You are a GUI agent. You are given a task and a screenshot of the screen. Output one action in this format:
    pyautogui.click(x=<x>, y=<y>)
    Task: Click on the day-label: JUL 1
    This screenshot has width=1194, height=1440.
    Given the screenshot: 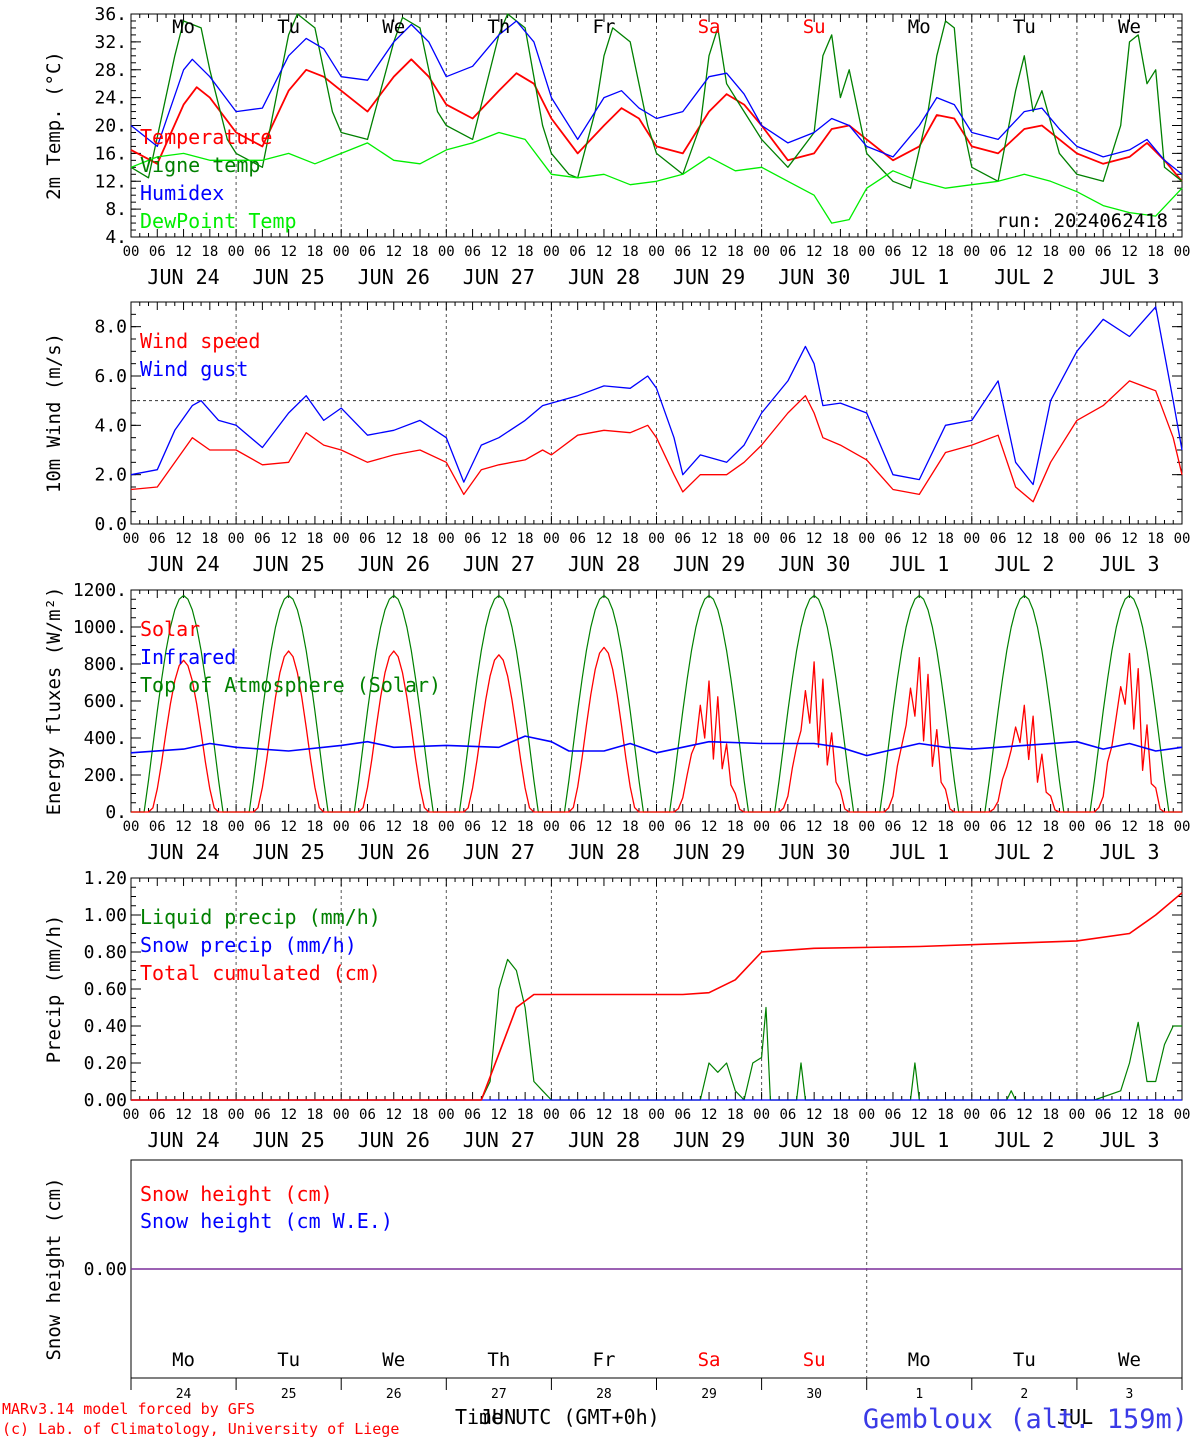 What is the action you would take?
    pyautogui.click(x=919, y=1140)
    